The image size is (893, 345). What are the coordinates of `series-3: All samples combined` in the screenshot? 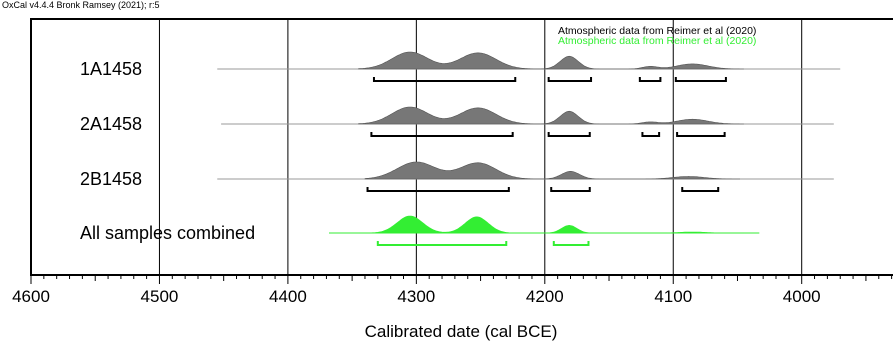 It's located at (420, 230).